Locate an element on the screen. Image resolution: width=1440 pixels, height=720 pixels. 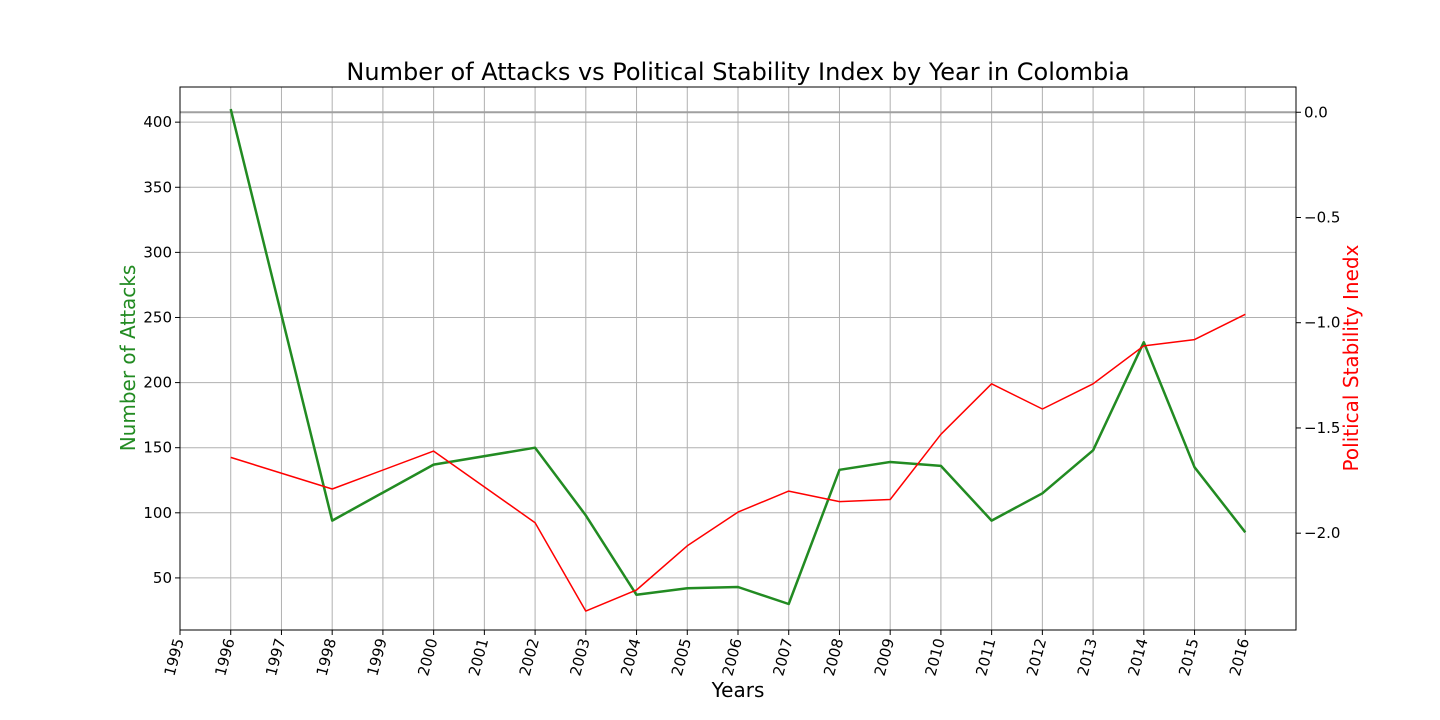
left-y-tick-label: 300 is located at coordinates (157, 252).